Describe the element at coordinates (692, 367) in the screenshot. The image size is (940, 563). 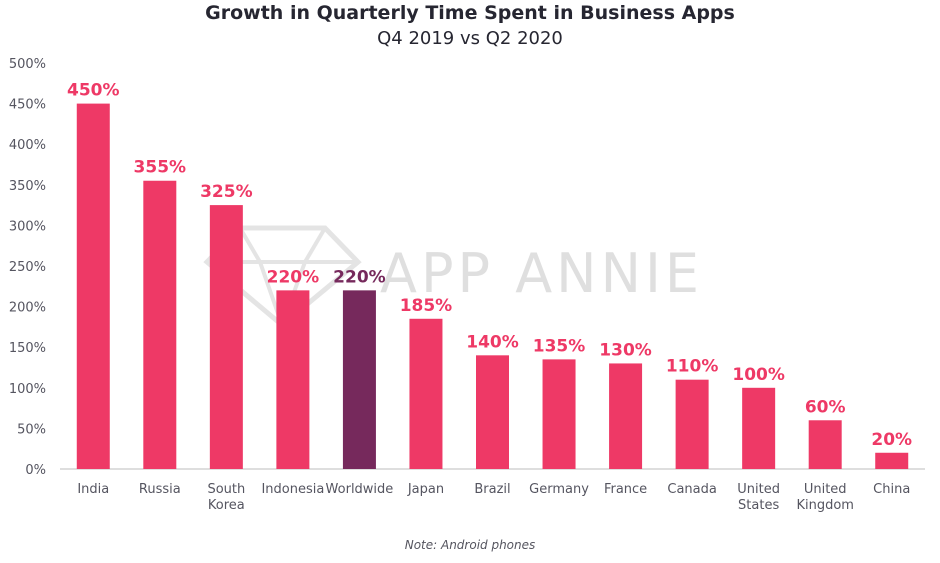
I see `data-label: 110%` at that location.